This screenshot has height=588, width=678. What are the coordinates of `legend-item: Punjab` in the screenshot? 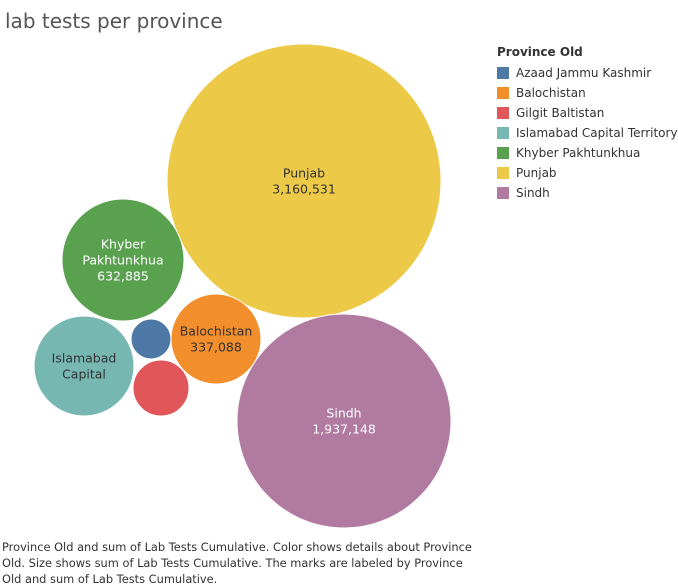 It's located at (587, 173).